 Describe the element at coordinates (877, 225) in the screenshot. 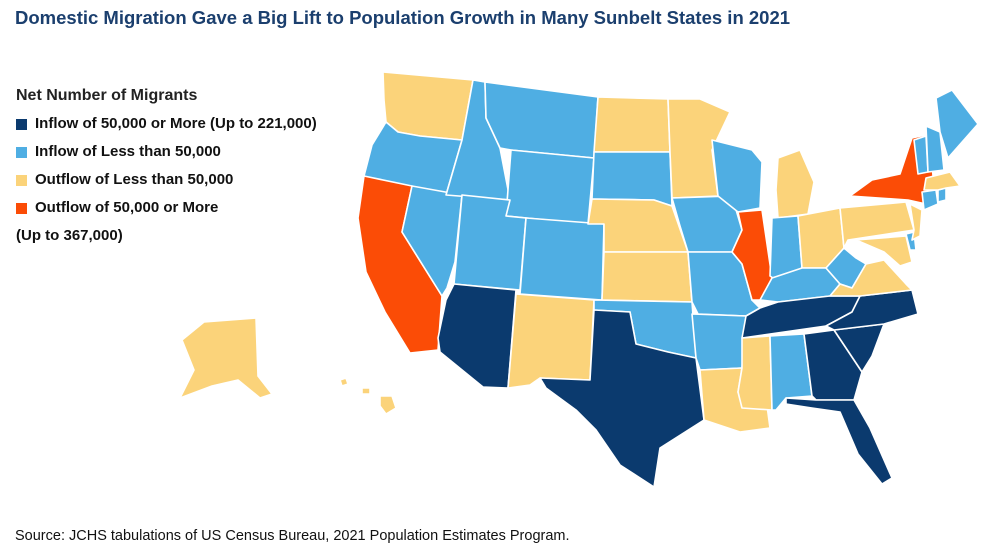

I see `state-pennsylvania` at that location.